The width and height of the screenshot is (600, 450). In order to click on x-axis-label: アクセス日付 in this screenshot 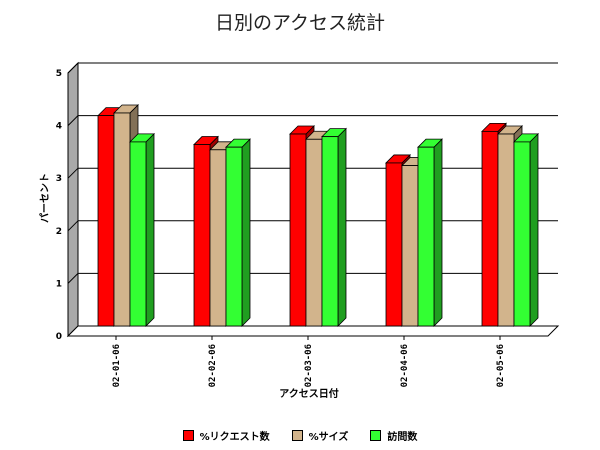, I will do `click(309, 393)`.